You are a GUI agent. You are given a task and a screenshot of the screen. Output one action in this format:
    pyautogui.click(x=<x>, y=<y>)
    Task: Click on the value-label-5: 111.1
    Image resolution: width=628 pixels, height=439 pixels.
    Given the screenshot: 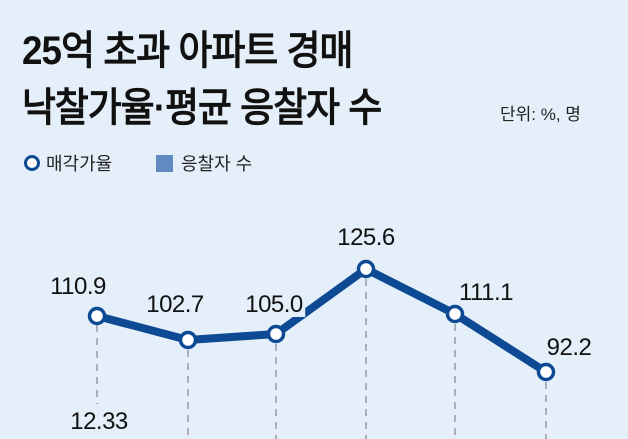 What is the action you would take?
    pyautogui.click(x=486, y=292)
    